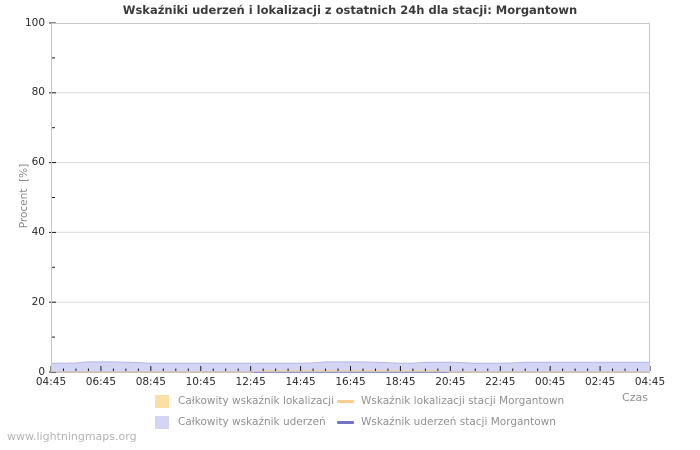 This screenshot has width=700, height=450. Describe the element at coordinates (550, 382) in the screenshot. I see `x-tick-label: 00:45` at that location.